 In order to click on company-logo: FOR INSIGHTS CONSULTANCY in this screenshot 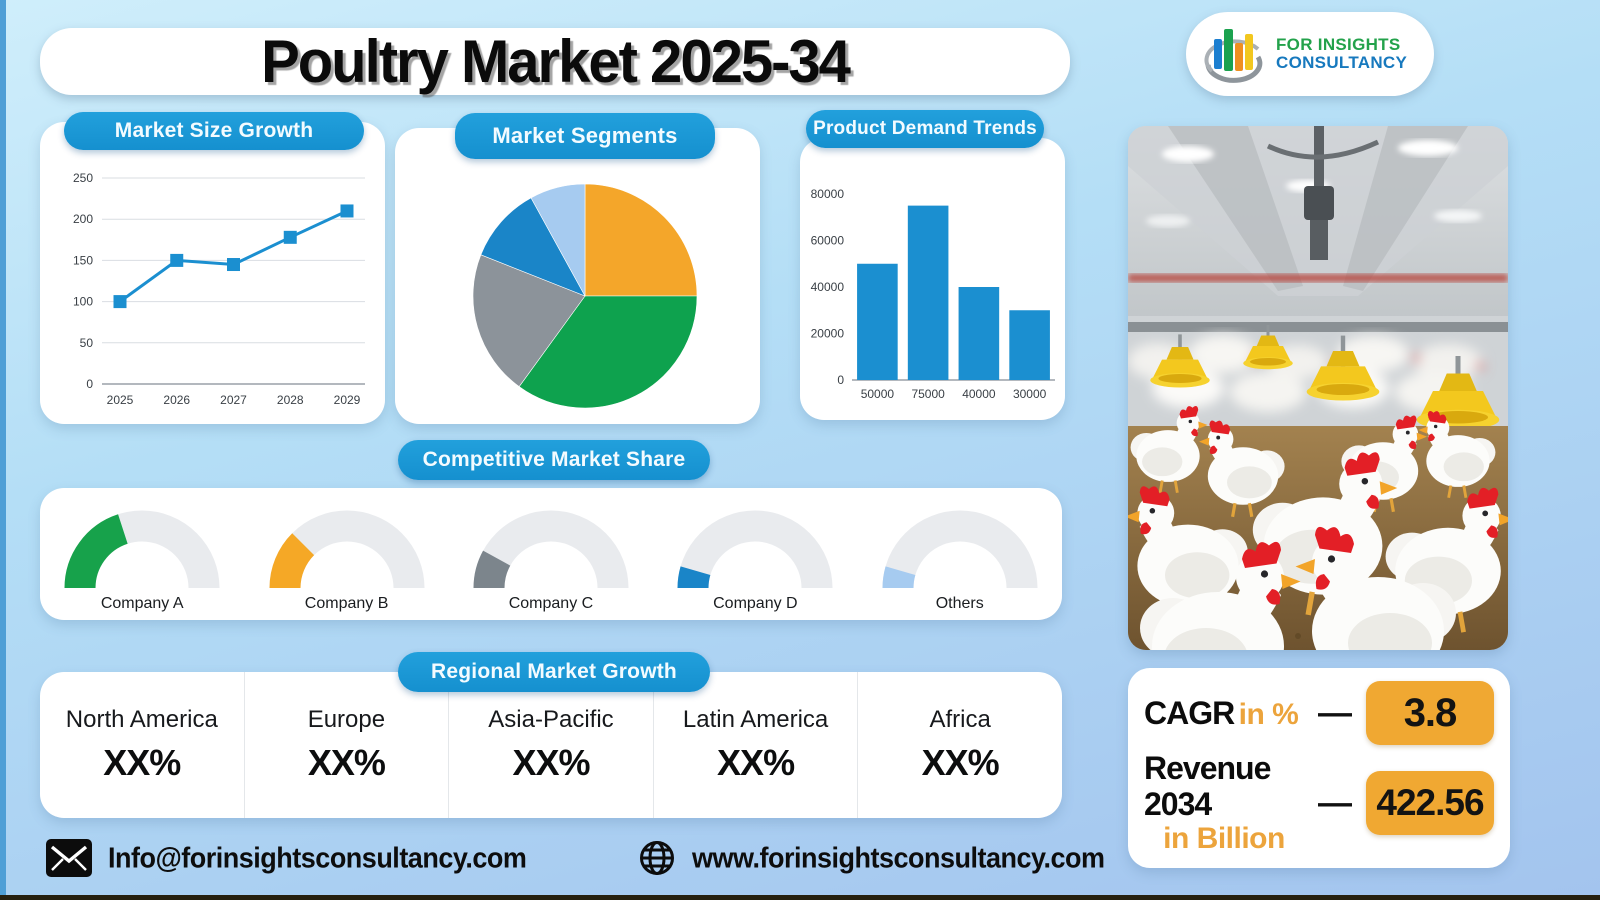, I will do `click(1310, 54)`.